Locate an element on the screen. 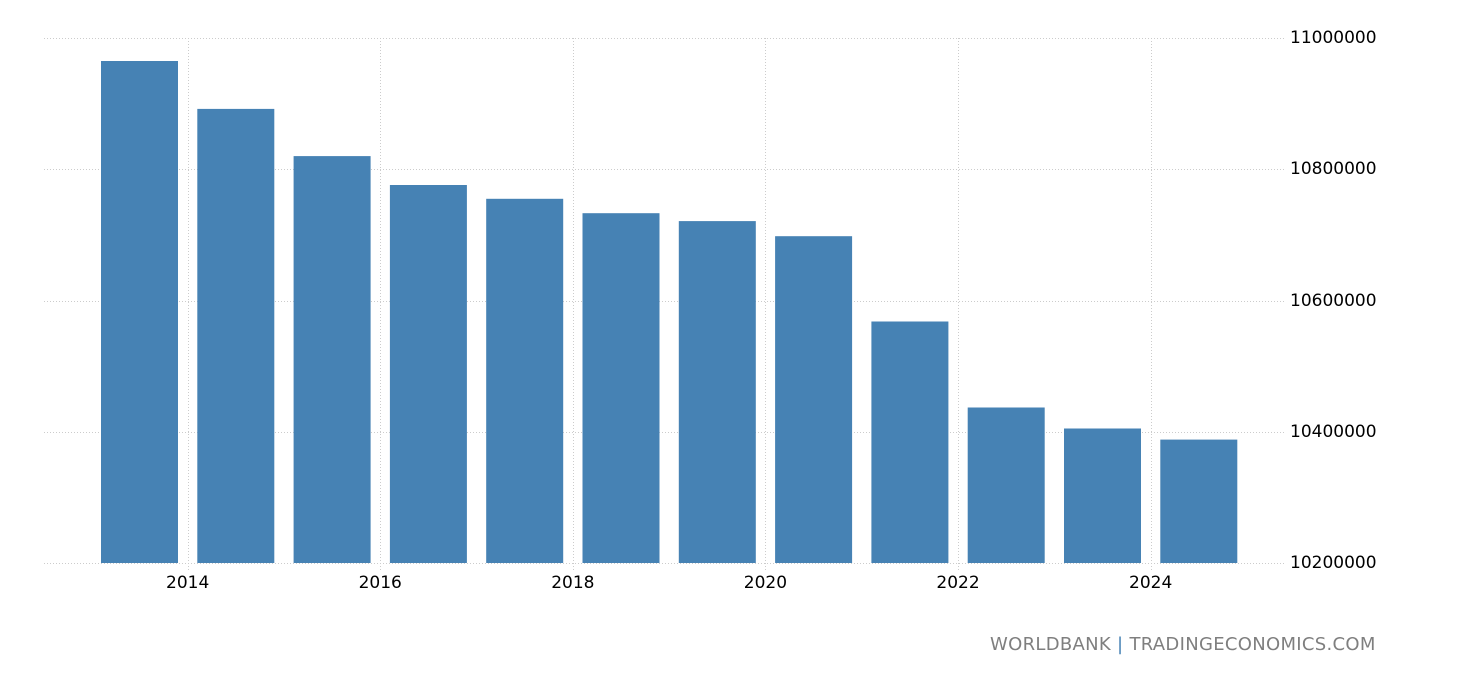 Image resolution: width=1460 pixels, height=684 pixels. bar-2022 is located at coordinates (1006, 485).